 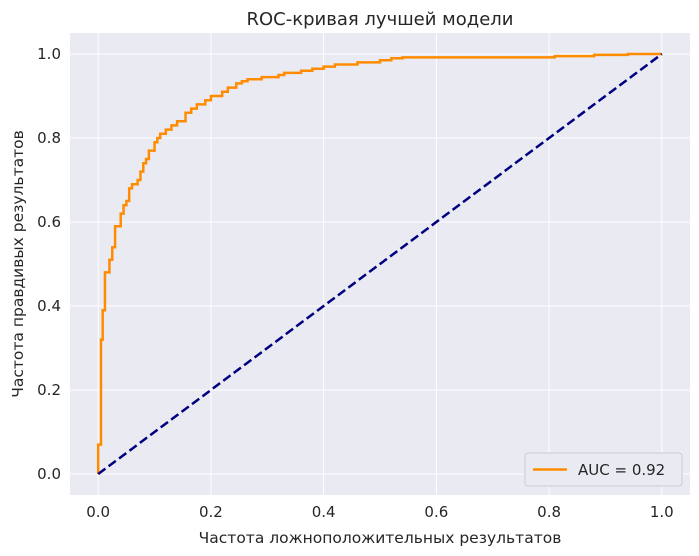 I want to click on x-tick-label: 0.0, so click(x=98, y=512).